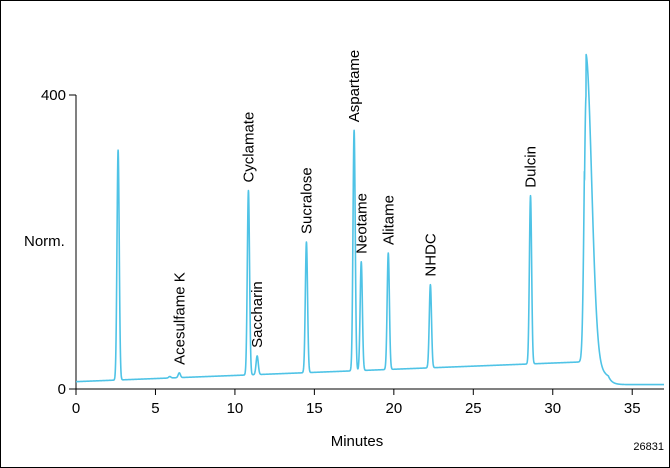 Image resolution: width=670 pixels, height=468 pixels. I want to click on x-tick-label: 35, so click(632, 408).